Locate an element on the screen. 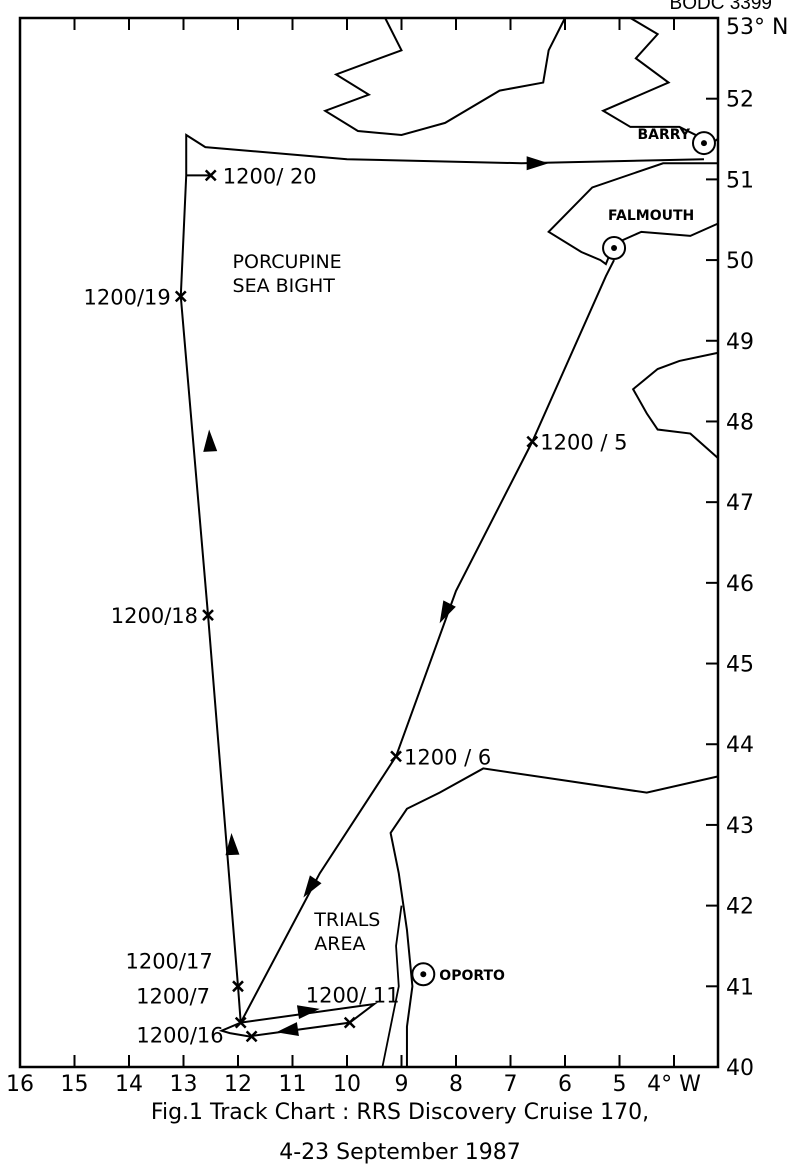 The width and height of the screenshot is (800, 1175). noon-position-label: 1200/17 is located at coordinates (168, 962).